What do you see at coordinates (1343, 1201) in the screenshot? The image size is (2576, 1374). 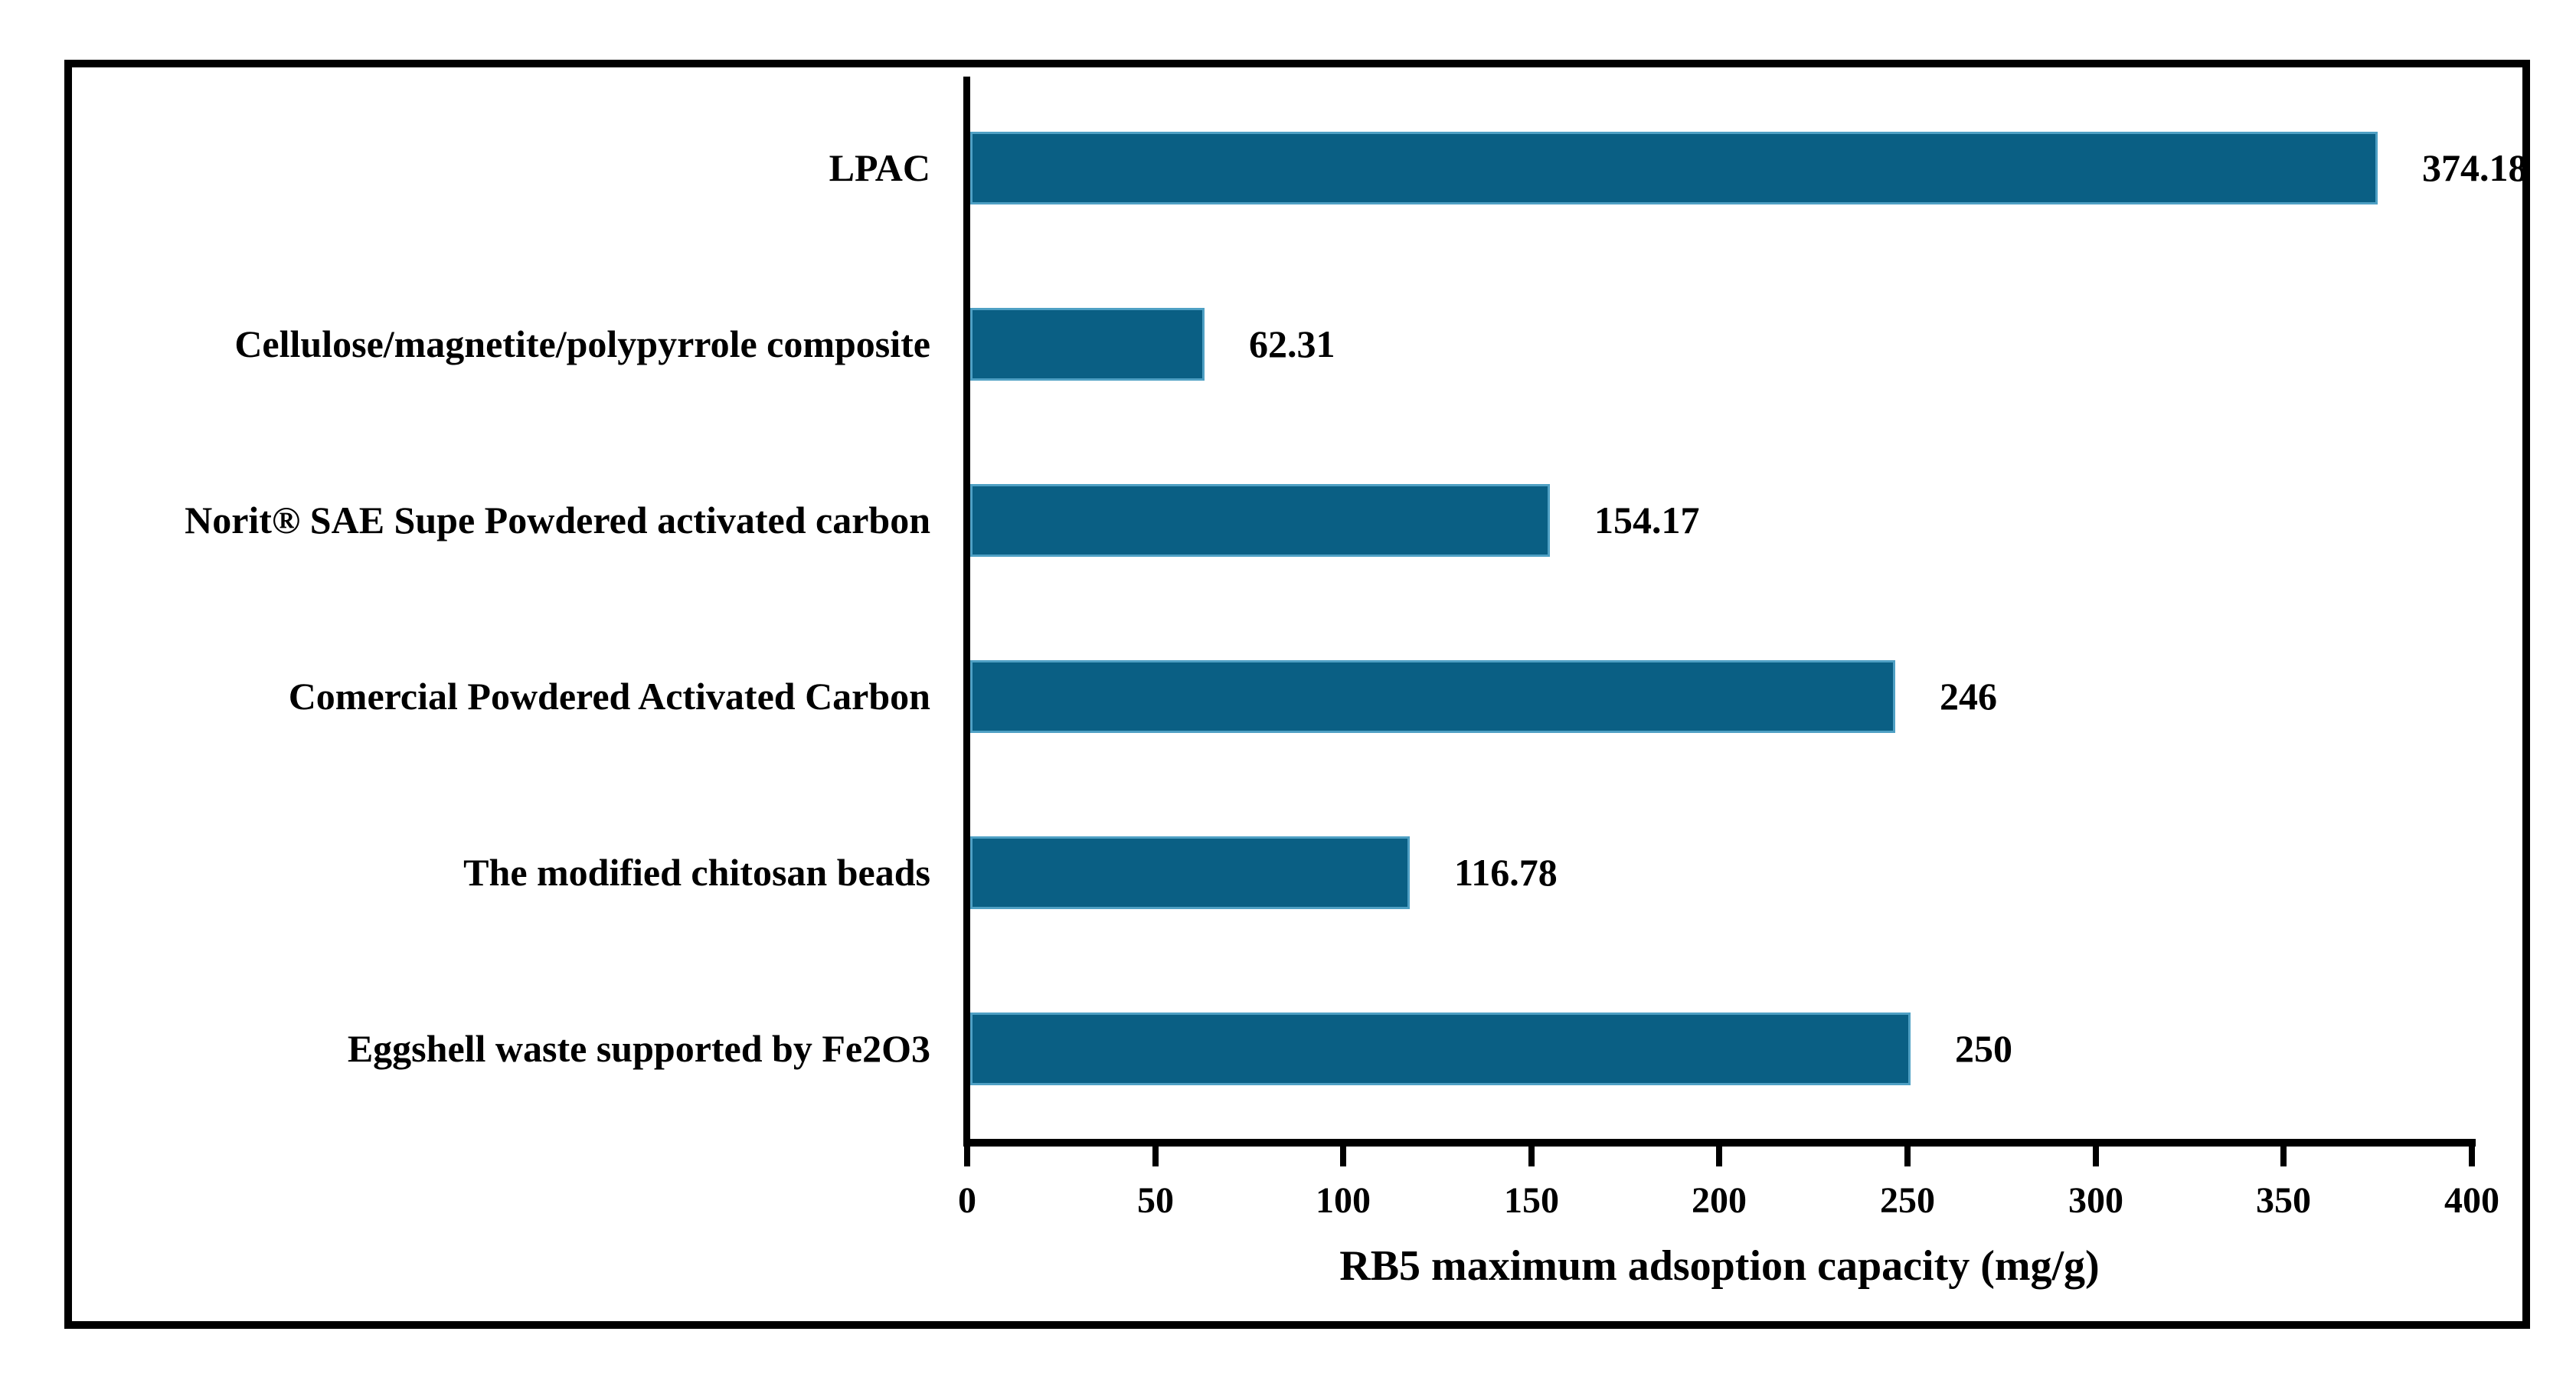 I see `x-tick-label: 100` at bounding box center [1343, 1201].